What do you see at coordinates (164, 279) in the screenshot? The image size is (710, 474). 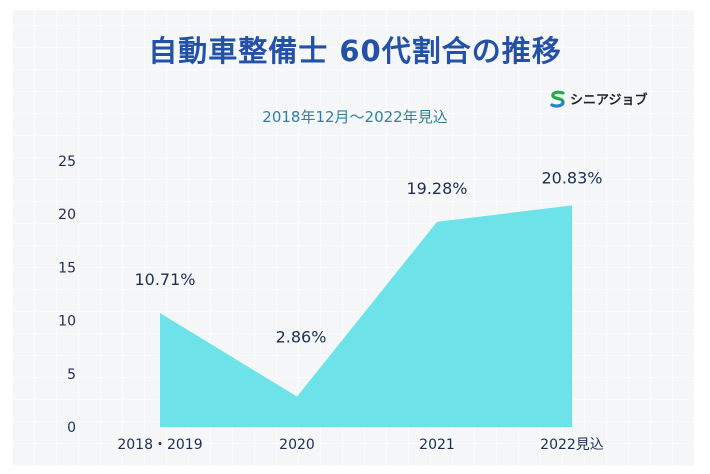 I see `data-label: 10.71%` at bounding box center [164, 279].